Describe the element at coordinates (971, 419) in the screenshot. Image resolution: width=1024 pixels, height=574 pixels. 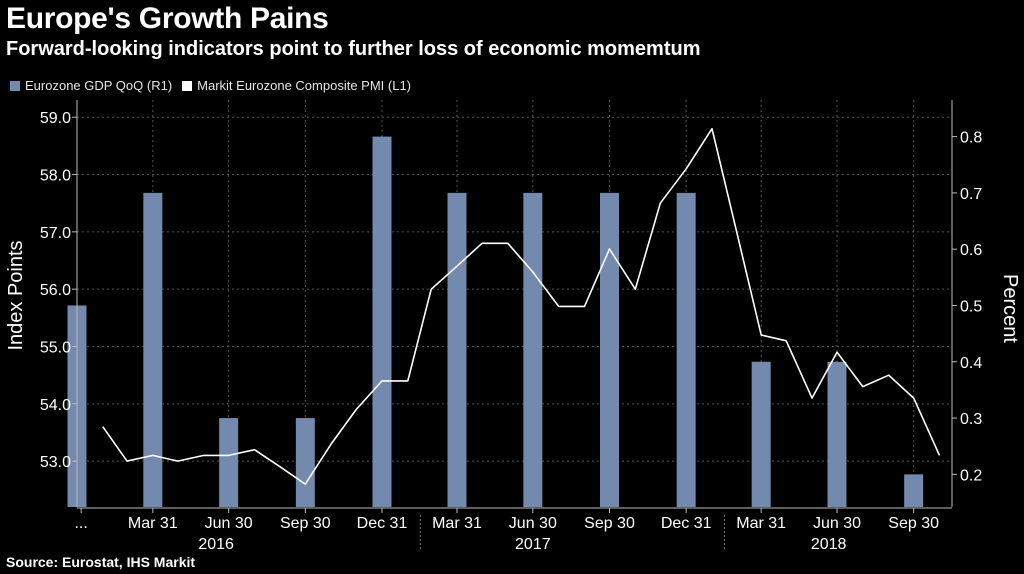
I see `right-axis-tick-label: 0.3` at that location.